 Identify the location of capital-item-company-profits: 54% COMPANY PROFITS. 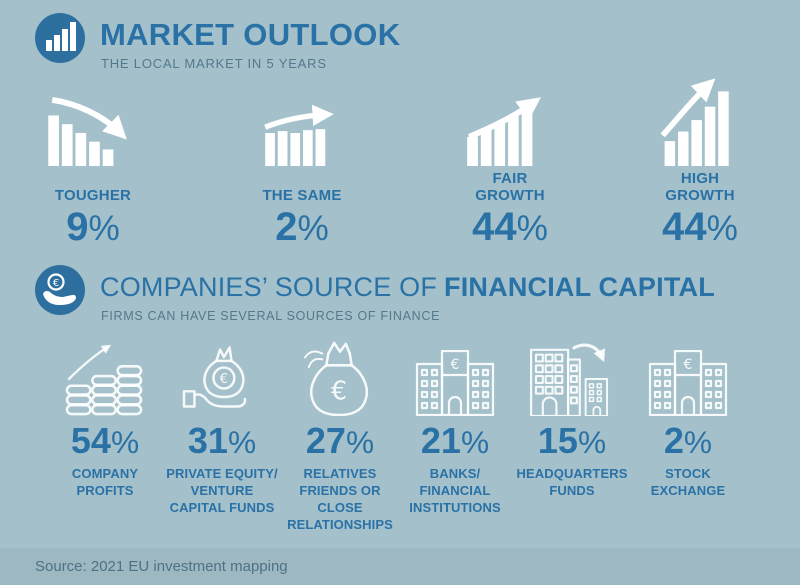
(105, 419).